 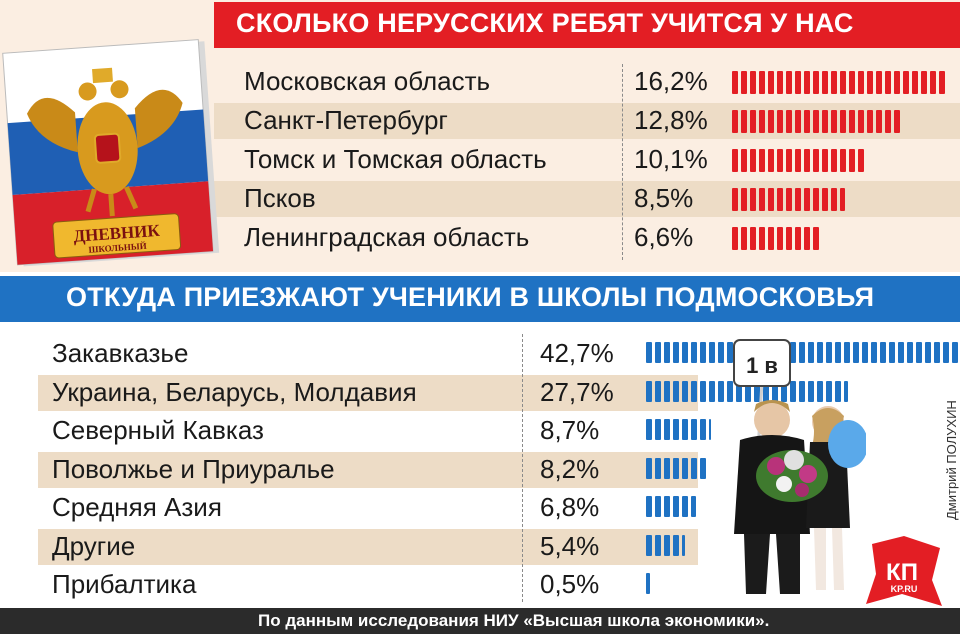 I want to click on schoolchildren-photo: 1 в, so click(x=799, y=466).